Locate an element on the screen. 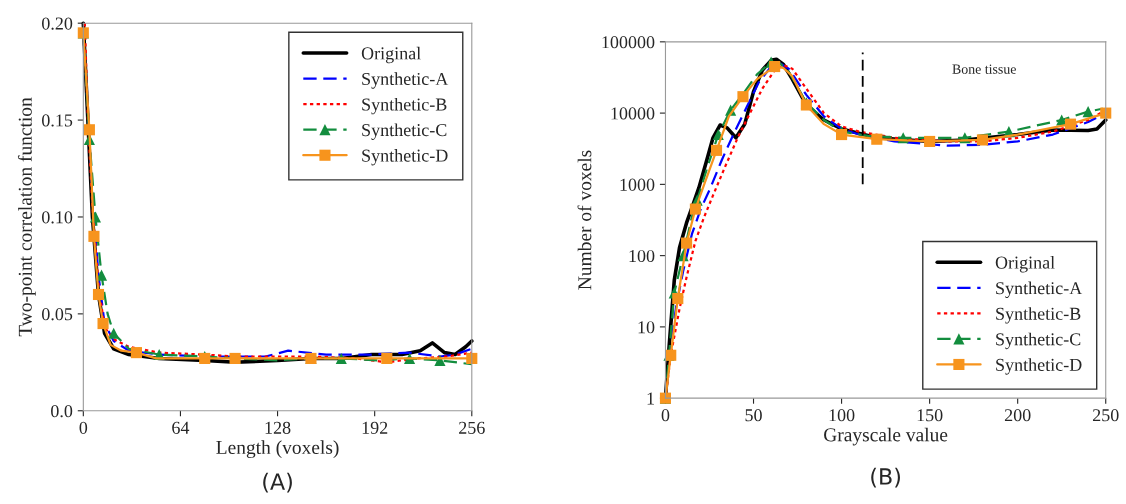 This screenshot has width=1126, height=504. y-axis-title: Two-point correlation function is located at coordinates (26, 217).